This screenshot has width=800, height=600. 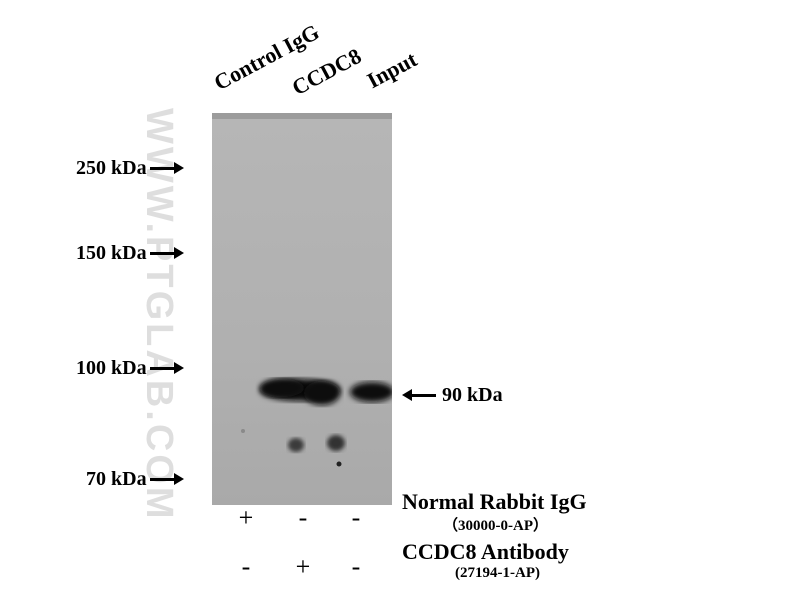 I want to click on western-blot-image, so click(x=302, y=309).